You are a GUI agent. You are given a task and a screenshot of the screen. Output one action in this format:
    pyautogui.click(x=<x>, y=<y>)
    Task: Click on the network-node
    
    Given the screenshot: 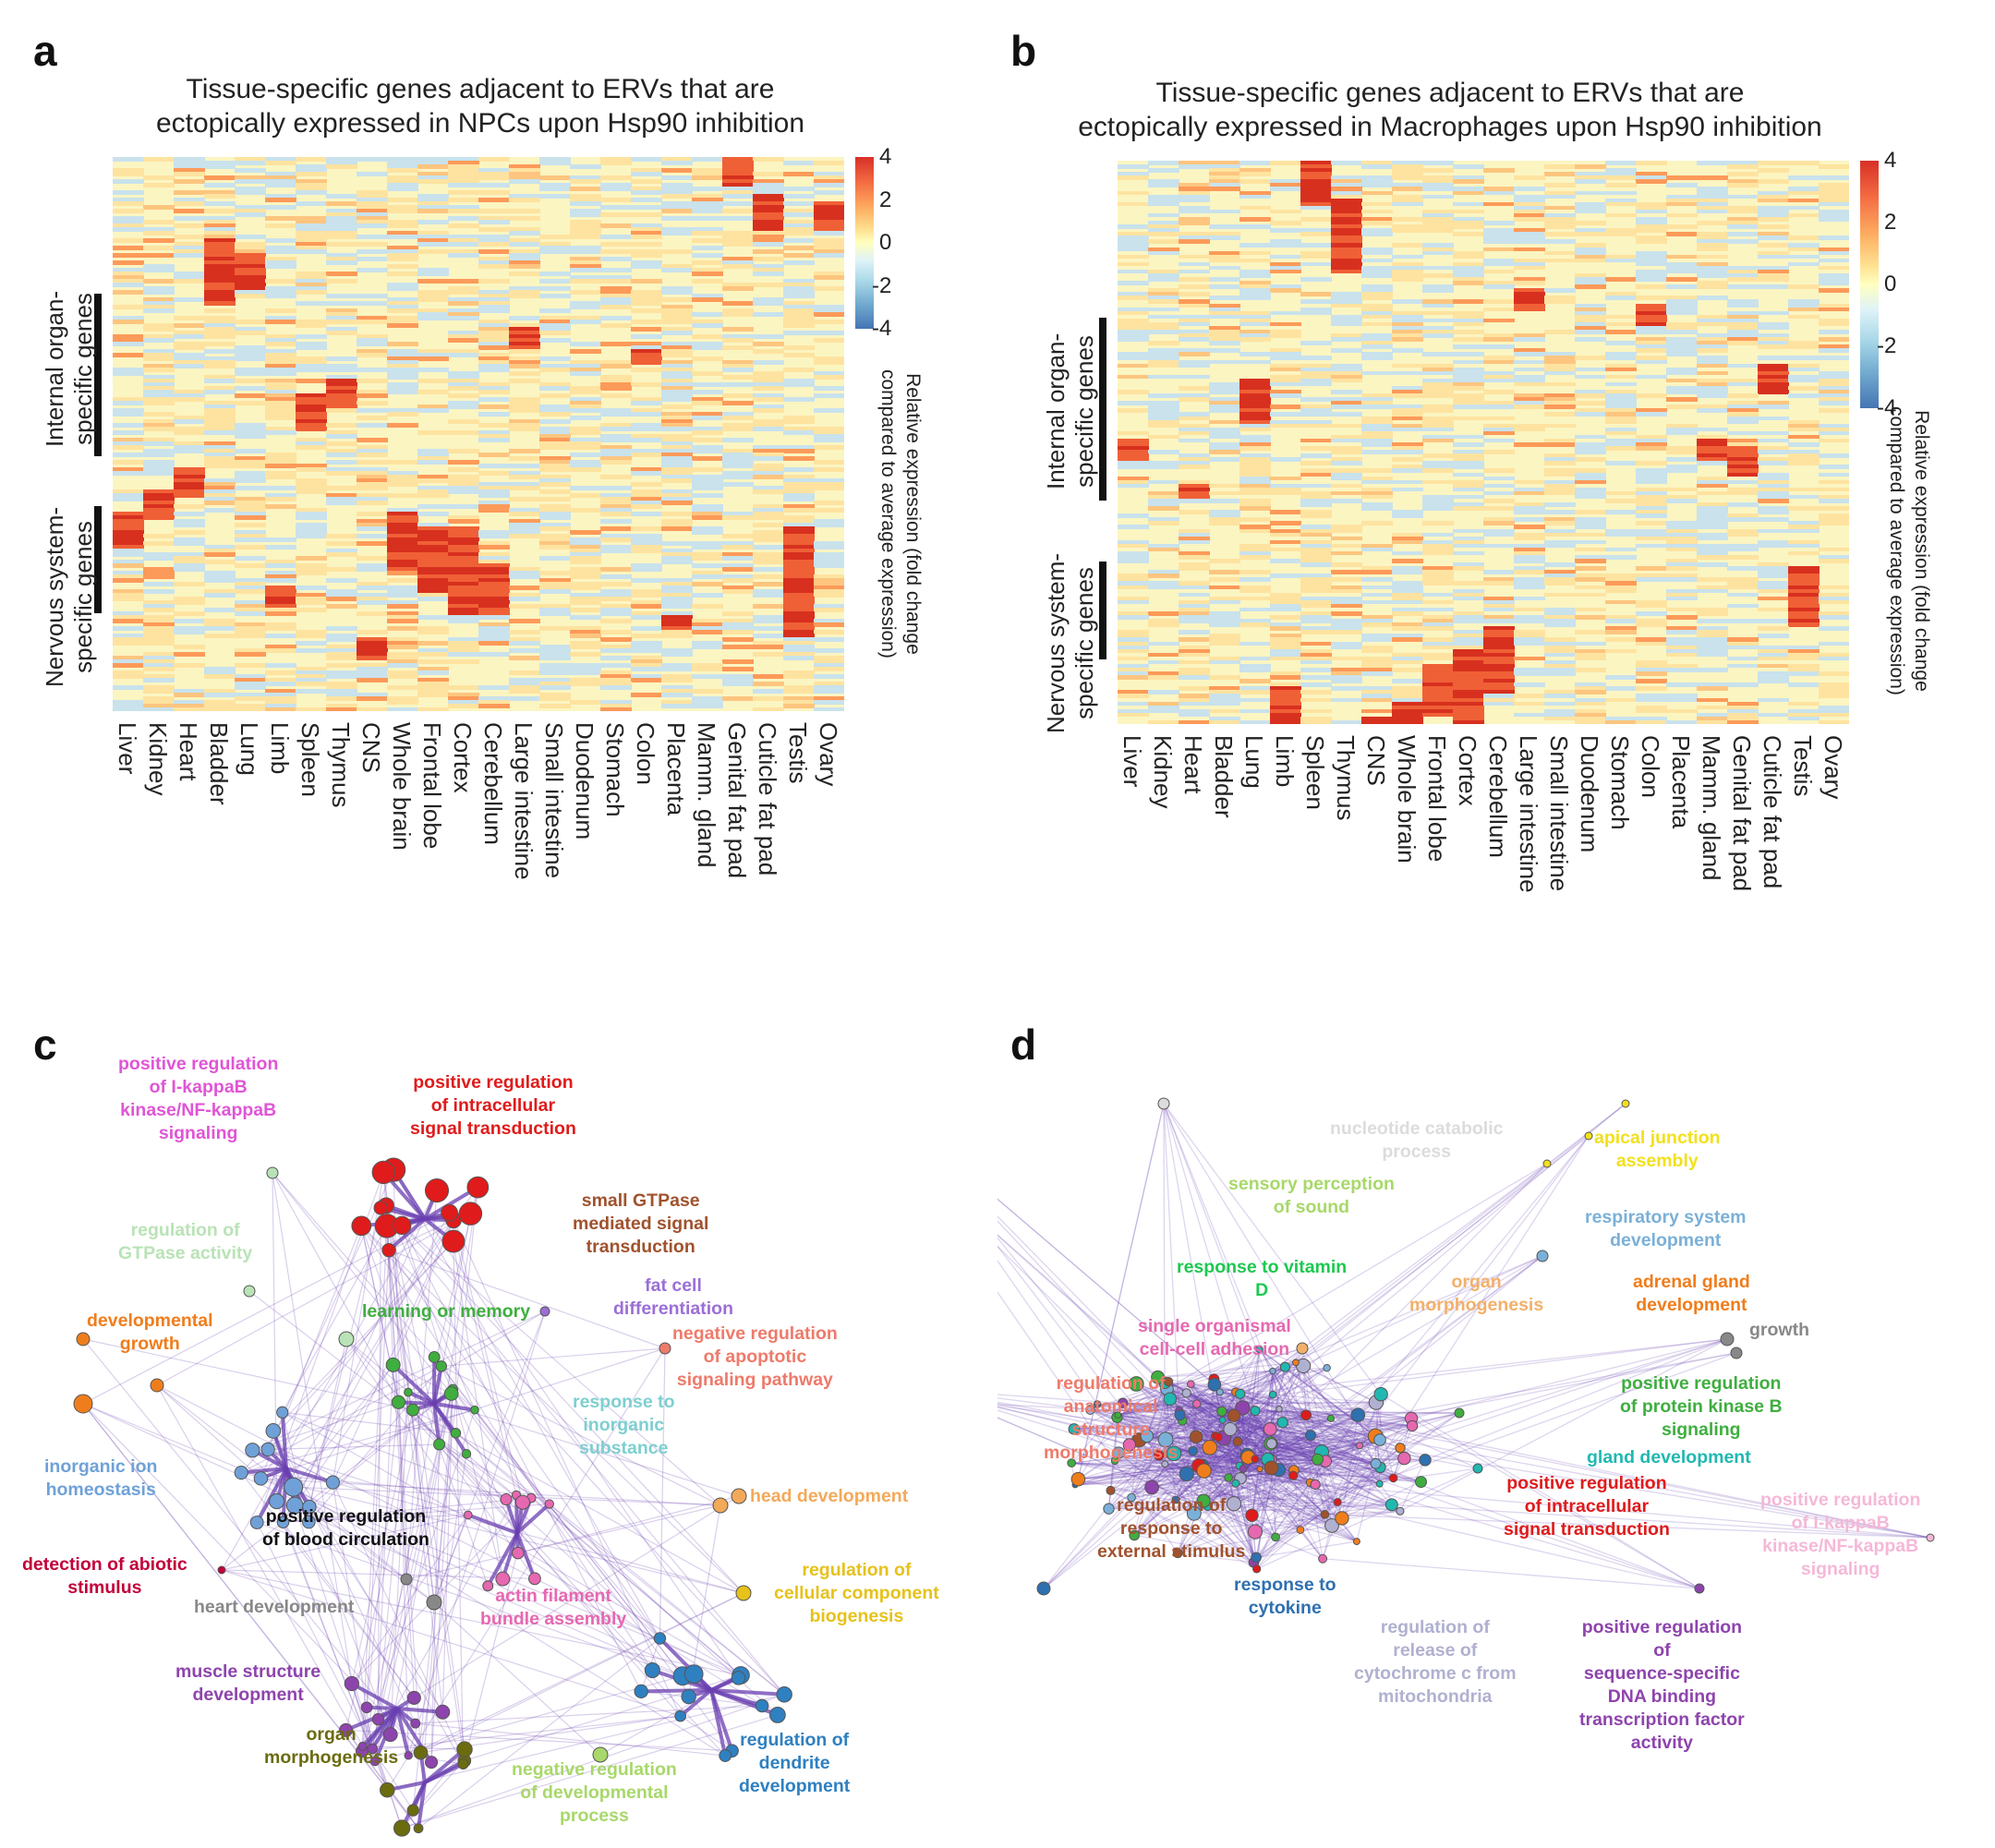 What is the action you would take?
    pyautogui.click(x=665, y=1349)
    